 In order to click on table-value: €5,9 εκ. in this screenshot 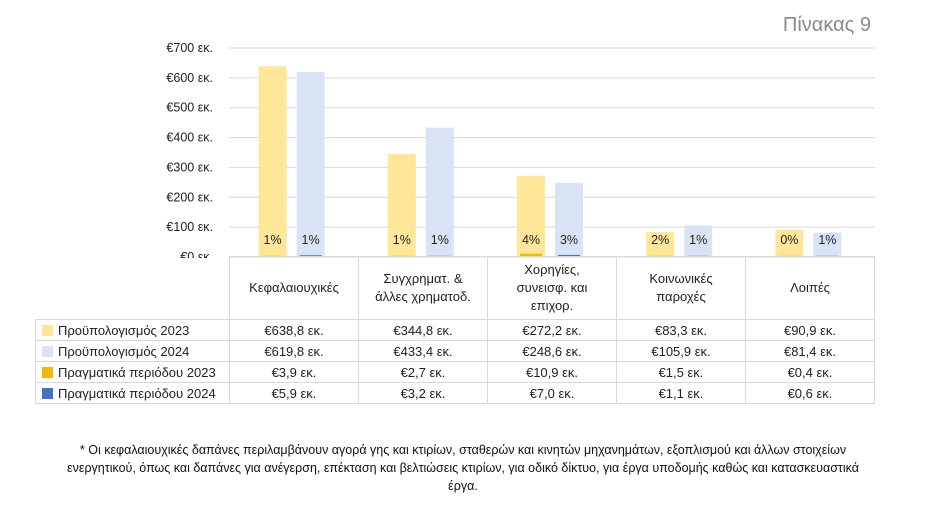, I will do `click(294, 393)`.